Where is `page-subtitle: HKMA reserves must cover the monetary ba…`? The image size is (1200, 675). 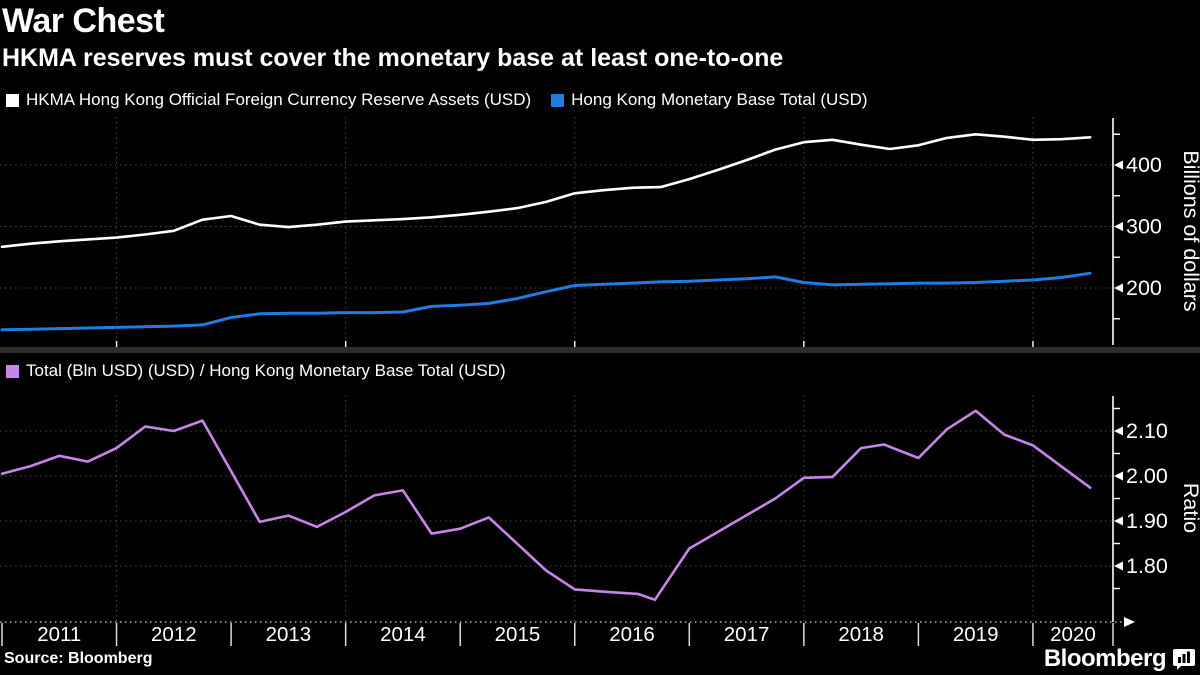
page-subtitle: HKMA reserves must cover the monetary ba… is located at coordinates (393, 58).